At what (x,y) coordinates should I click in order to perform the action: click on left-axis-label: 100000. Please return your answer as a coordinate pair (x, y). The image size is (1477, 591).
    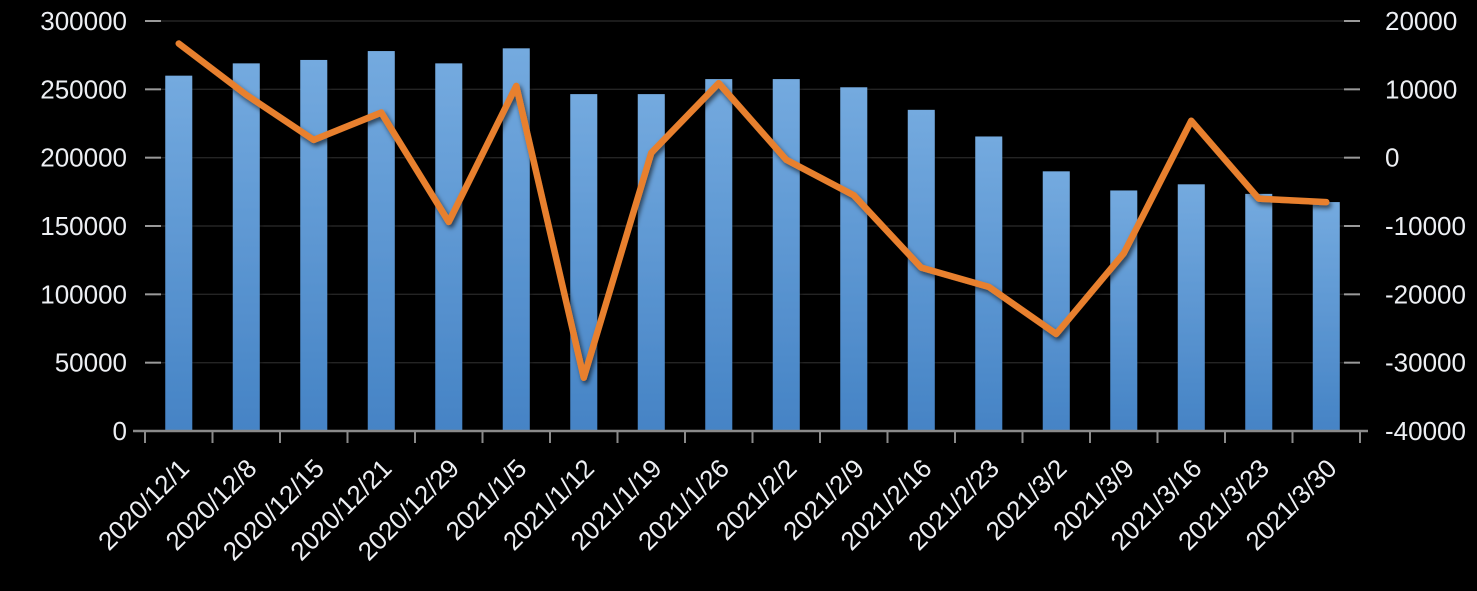
    Looking at the image, I should click on (83, 294).